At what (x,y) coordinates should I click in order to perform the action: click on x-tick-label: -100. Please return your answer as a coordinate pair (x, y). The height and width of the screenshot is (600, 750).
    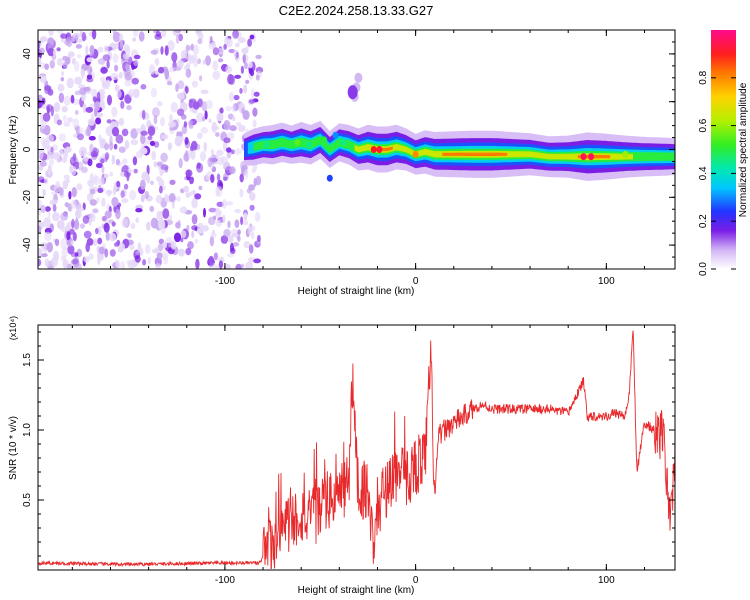
    Looking at the image, I should click on (225, 281).